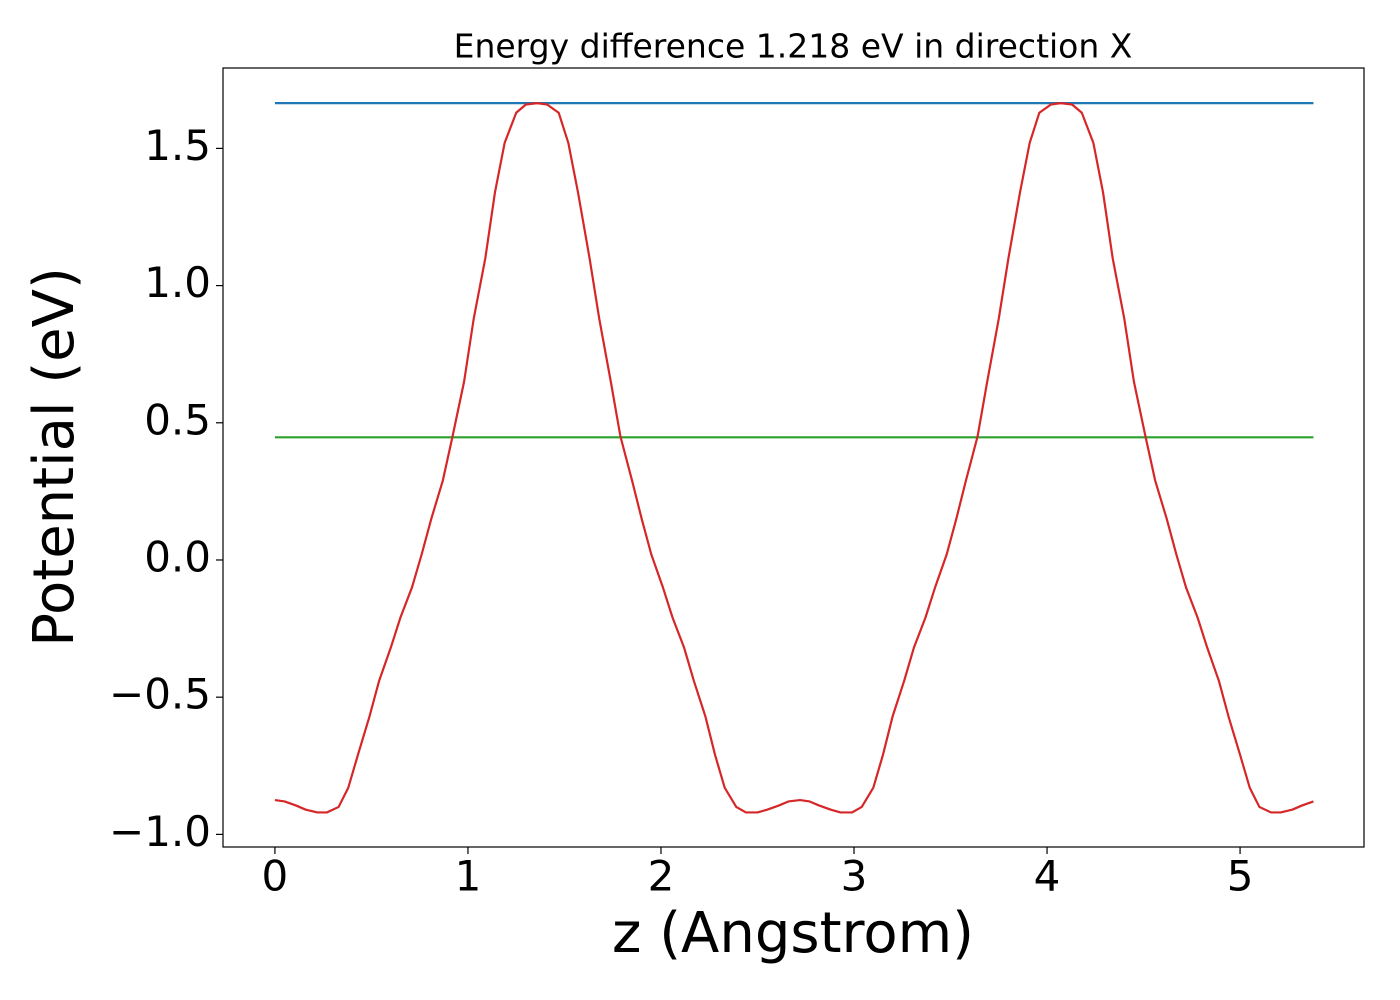 The width and height of the screenshot is (1400, 1000). What do you see at coordinates (177, 556) in the screenshot?
I see `y-tick-label: 0.0` at bounding box center [177, 556].